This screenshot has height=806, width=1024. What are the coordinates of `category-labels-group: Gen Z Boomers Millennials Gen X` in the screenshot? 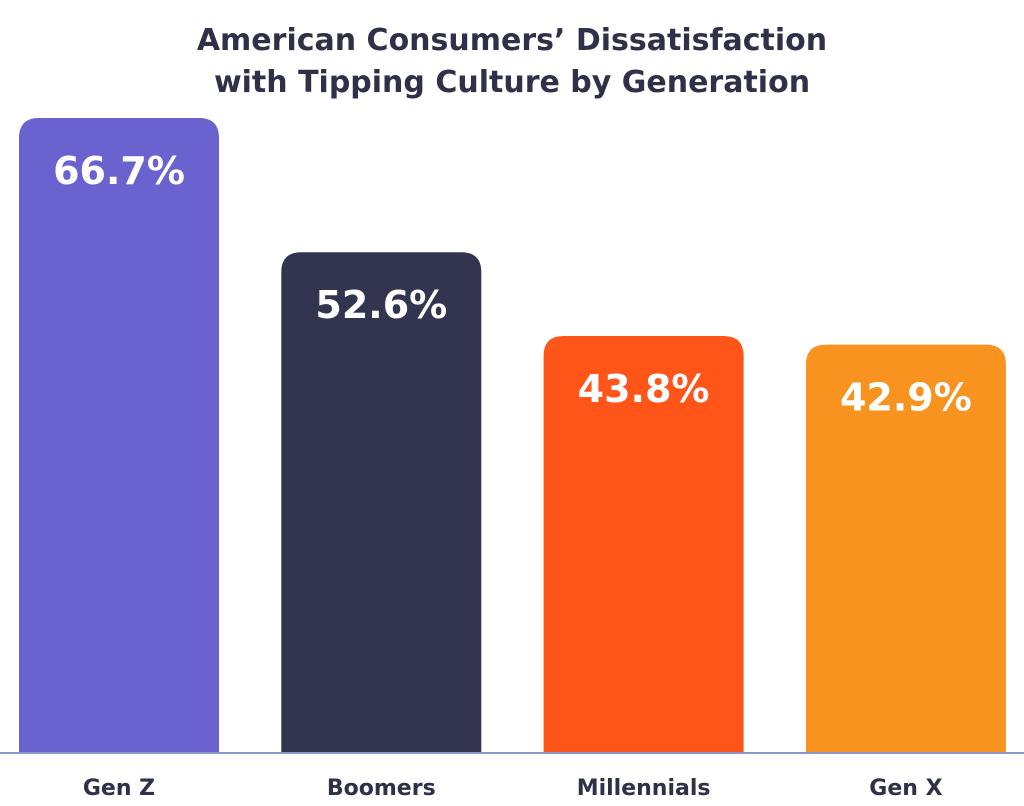 It's located at (513, 788).